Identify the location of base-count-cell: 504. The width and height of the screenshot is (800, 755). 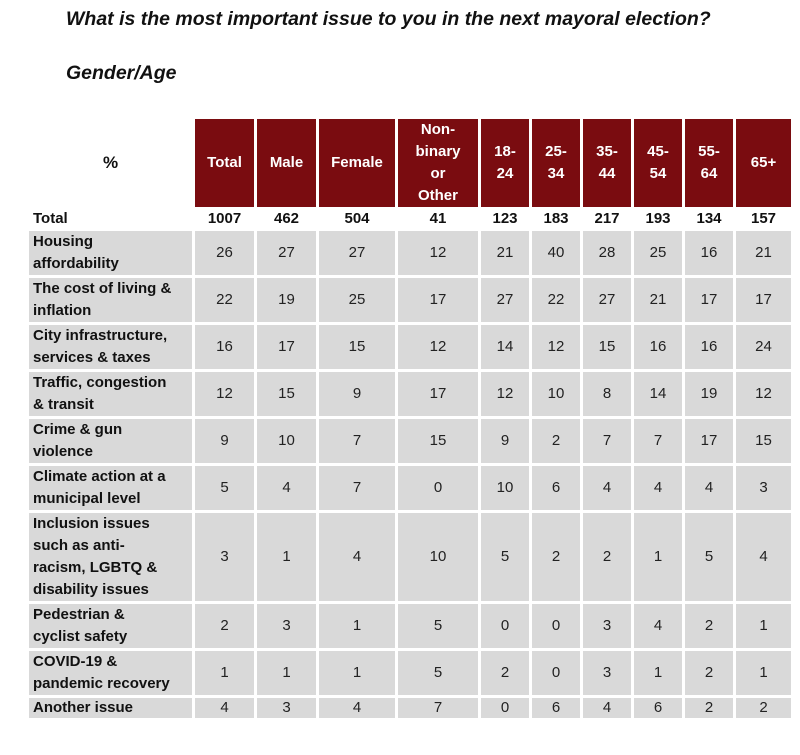
(357, 219).